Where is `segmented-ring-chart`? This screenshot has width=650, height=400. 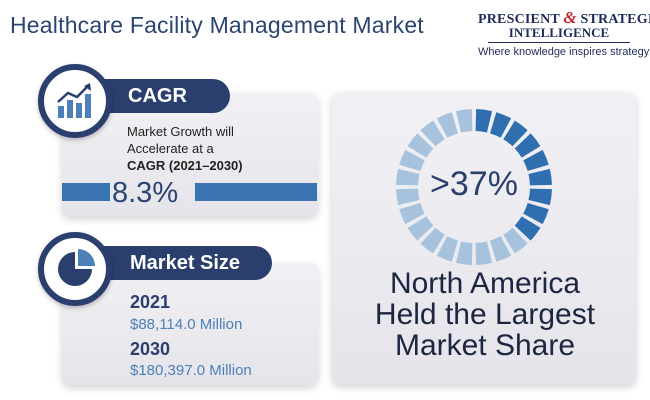
segmented-ring-chart is located at coordinates (474, 187).